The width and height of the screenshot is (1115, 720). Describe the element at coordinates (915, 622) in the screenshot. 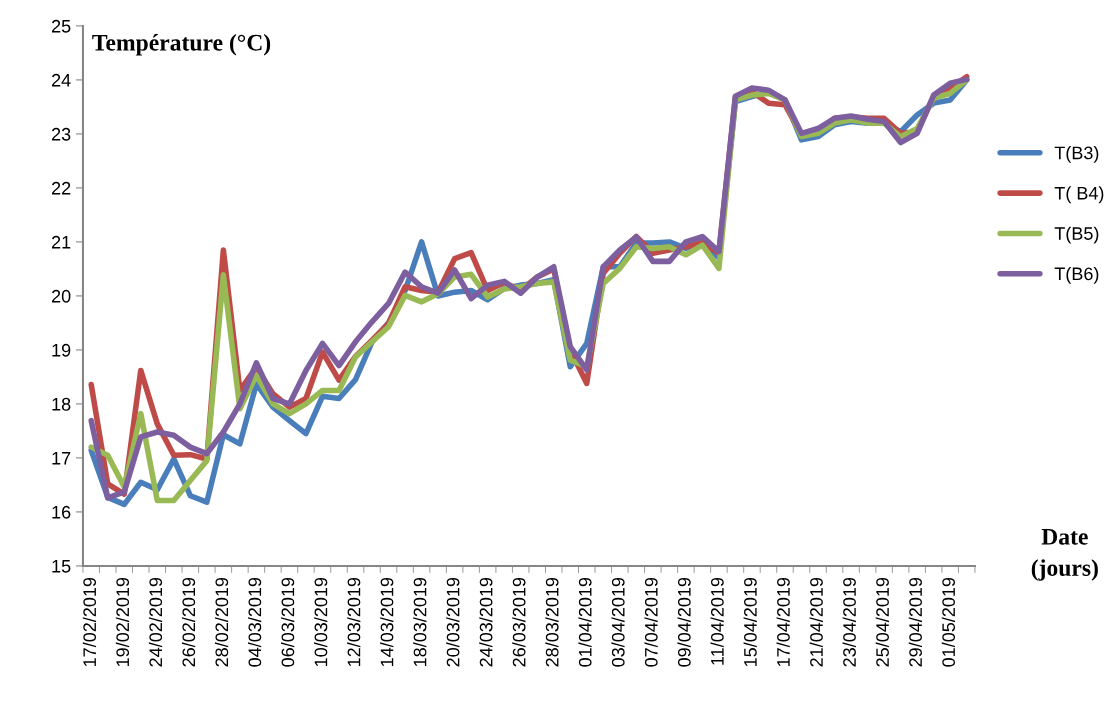

I see `x-tick-label: 29/04/2019` at that location.